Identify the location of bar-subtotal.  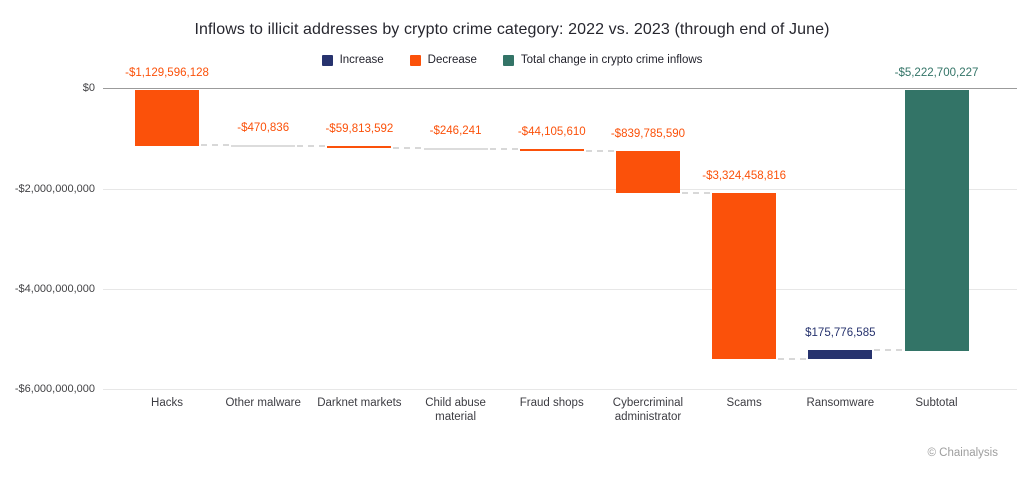
(936, 220).